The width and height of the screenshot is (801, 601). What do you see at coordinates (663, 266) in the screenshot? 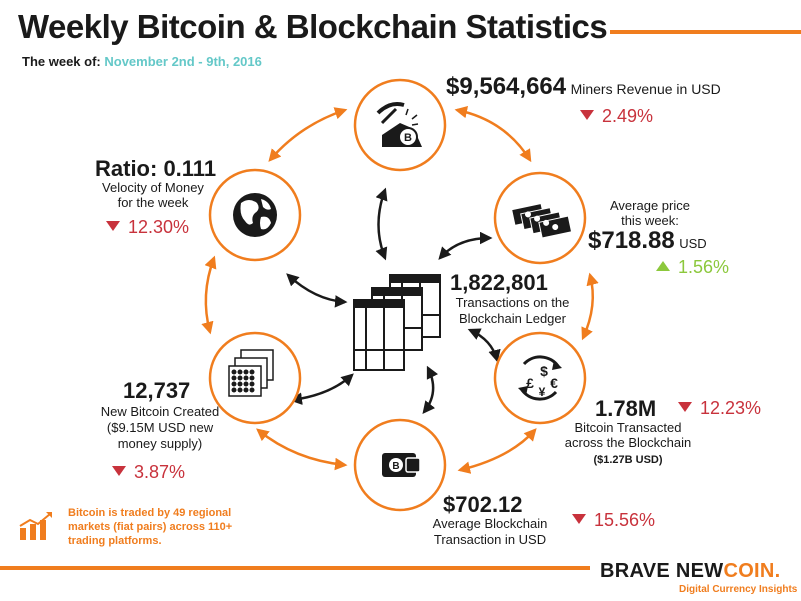
I see `up-arrow-icon` at bounding box center [663, 266].